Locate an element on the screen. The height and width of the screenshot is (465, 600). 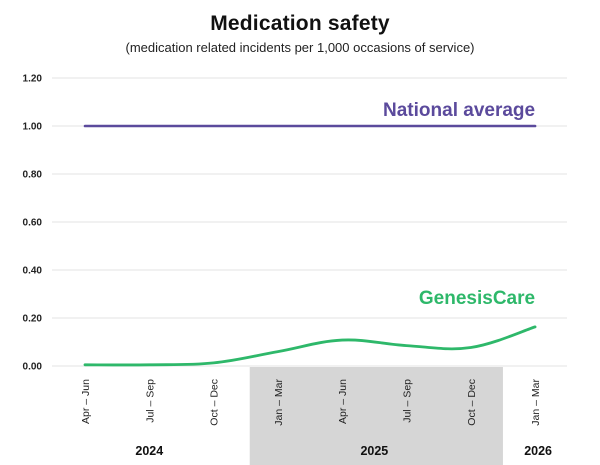
year-label: 2026 is located at coordinates (538, 451).